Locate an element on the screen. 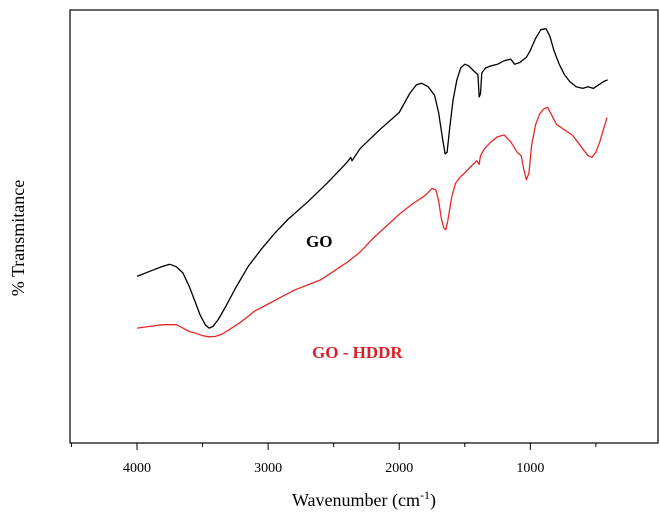 The image size is (660, 520). x-axis-title-sup: -1 is located at coordinates (425, 495).